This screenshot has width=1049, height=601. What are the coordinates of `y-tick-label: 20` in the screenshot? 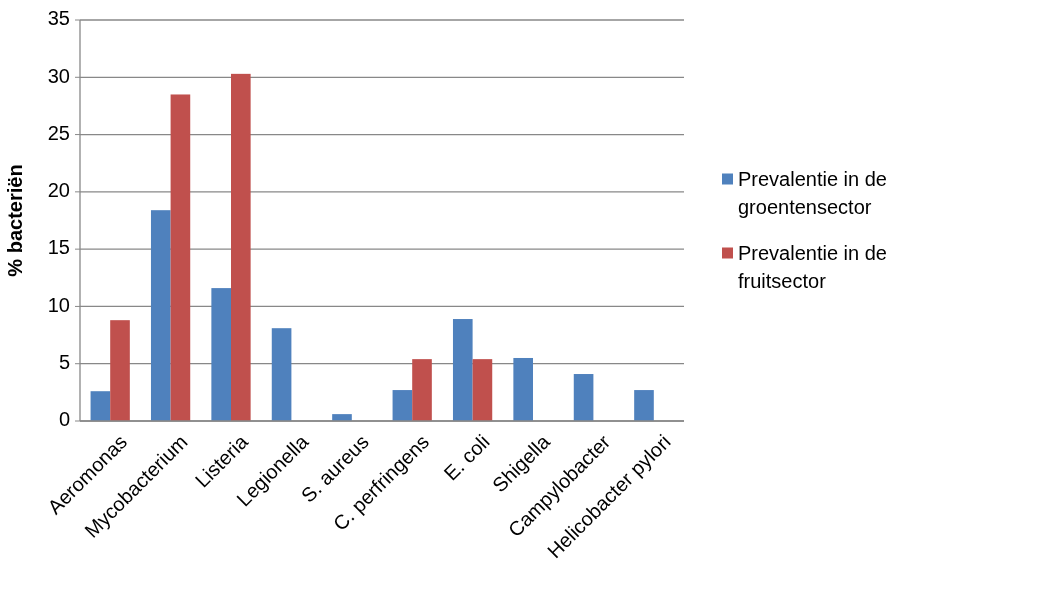 It's located at (58, 190).